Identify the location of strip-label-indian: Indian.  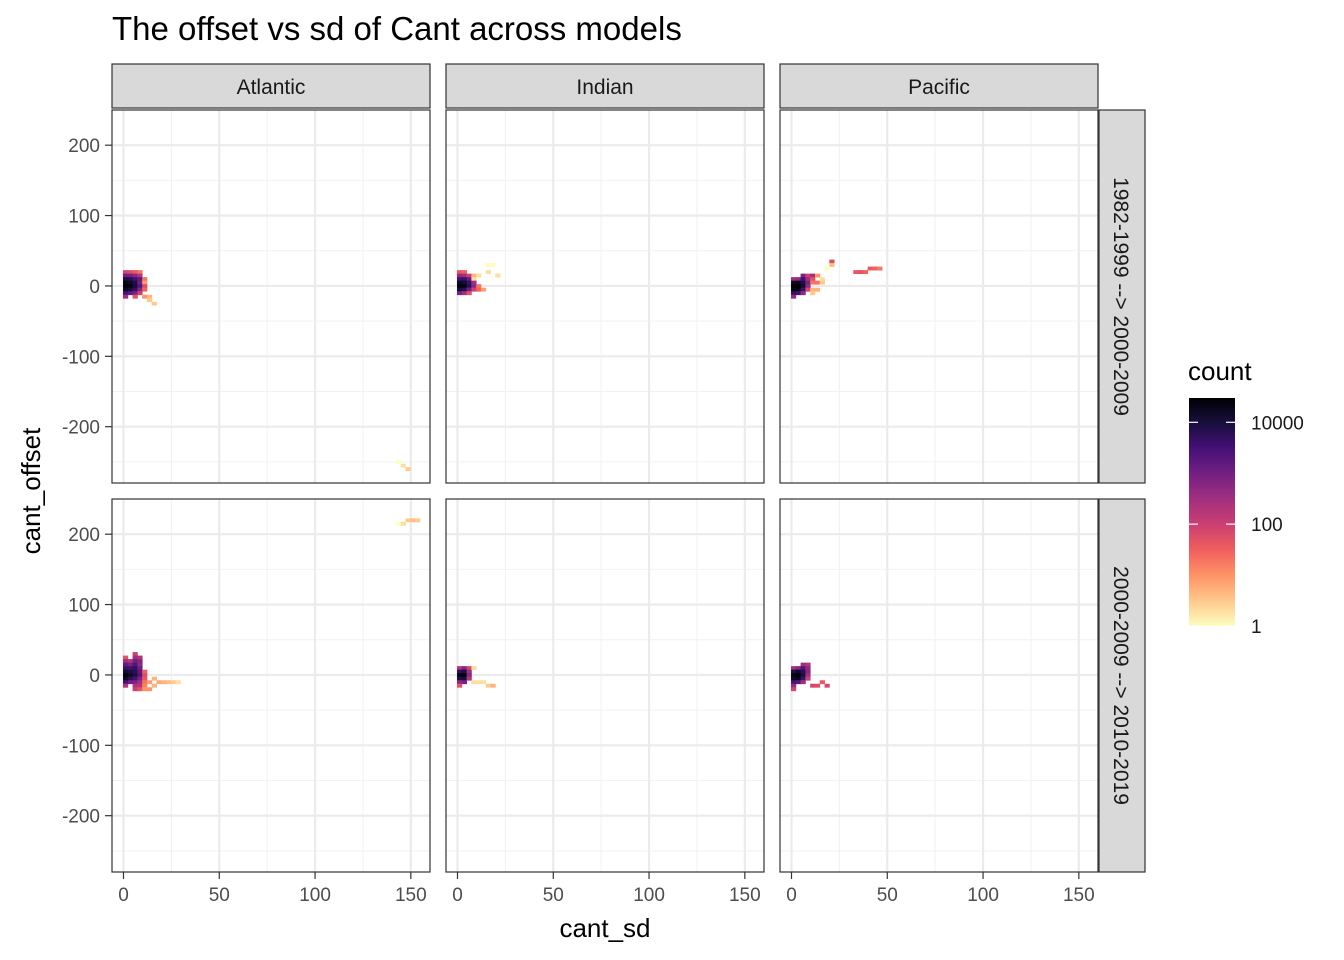
(604, 87).